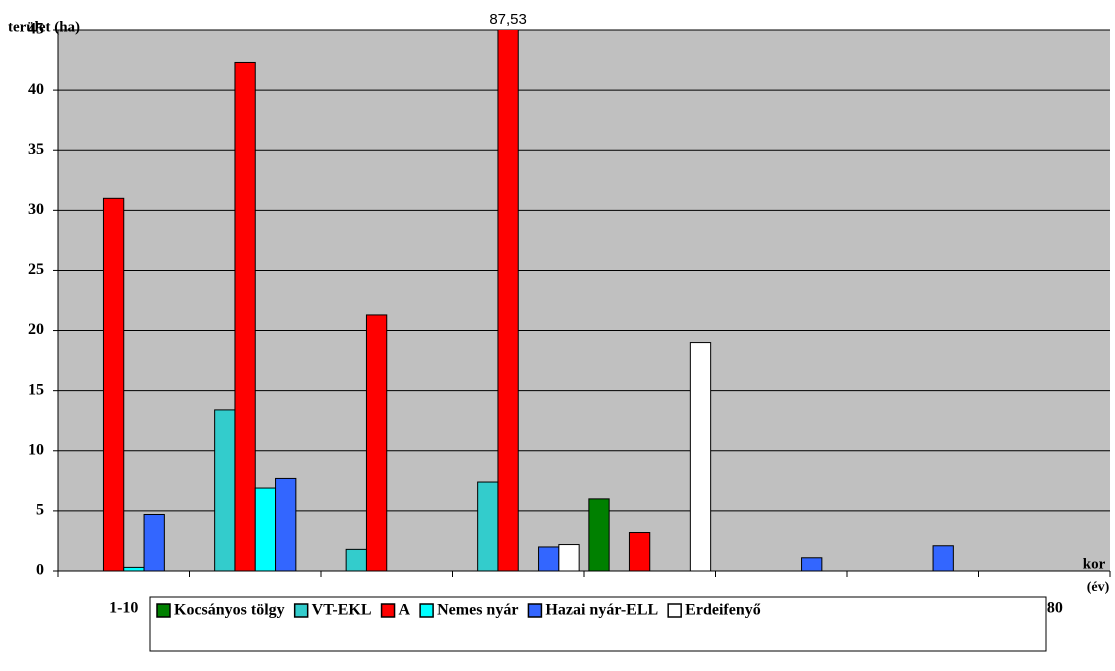 The image size is (1115, 671). What do you see at coordinates (36, 149) in the screenshot?
I see `y-tick-label: 35` at bounding box center [36, 149].